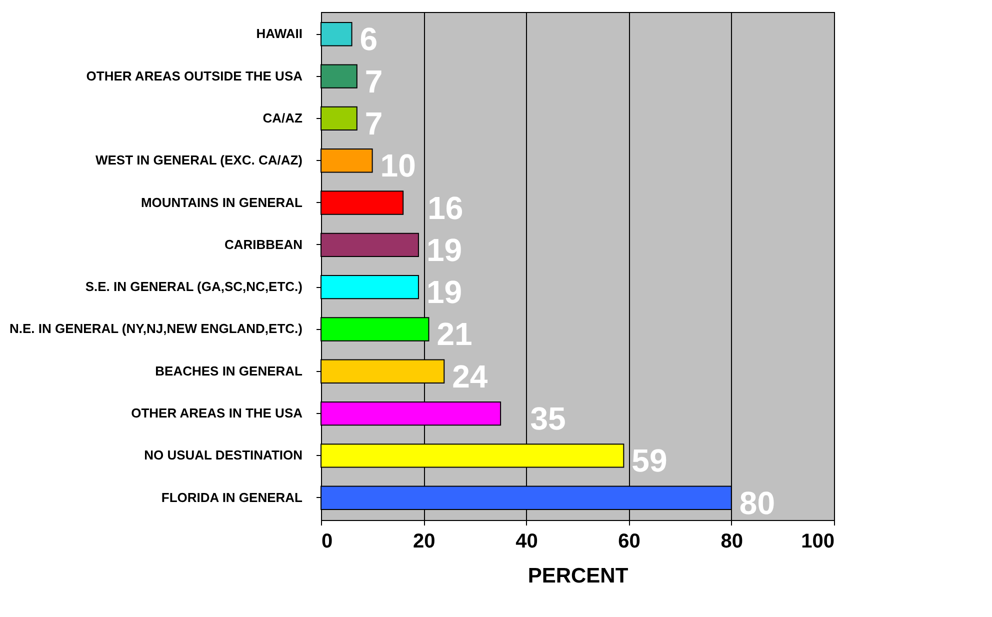 The image size is (992, 617). What do you see at coordinates (263, 244) in the screenshot?
I see `y-tick-label: CARIBBEAN` at bounding box center [263, 244].